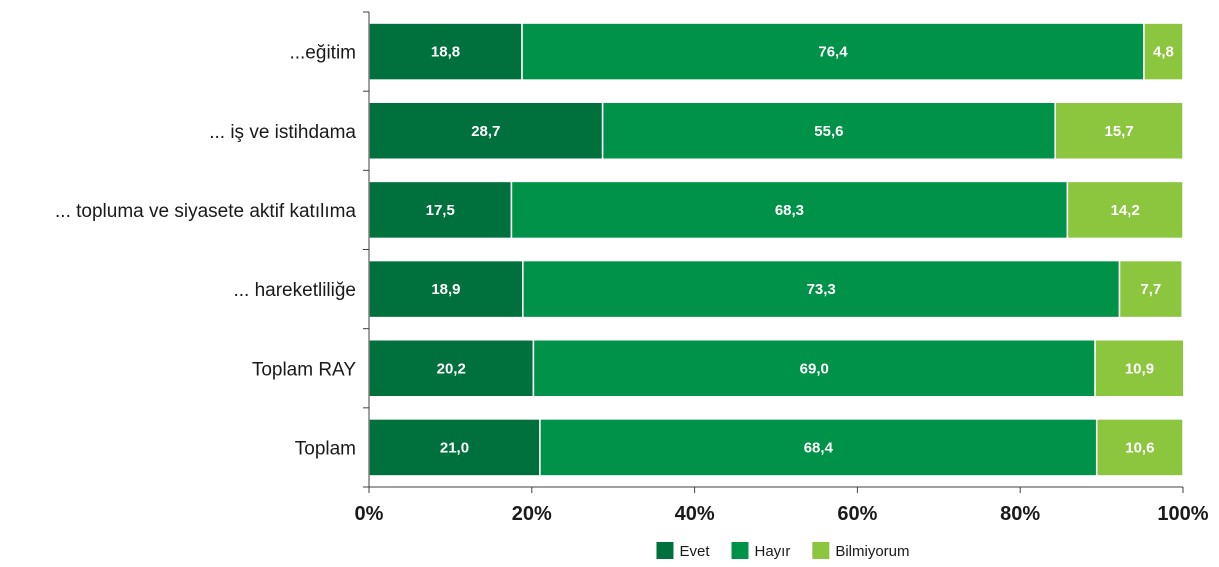 Image resolution: width=1219 pixels, height=567 pixels. I want to click on legend-label-hayir: Hayır, so click(772, 551).